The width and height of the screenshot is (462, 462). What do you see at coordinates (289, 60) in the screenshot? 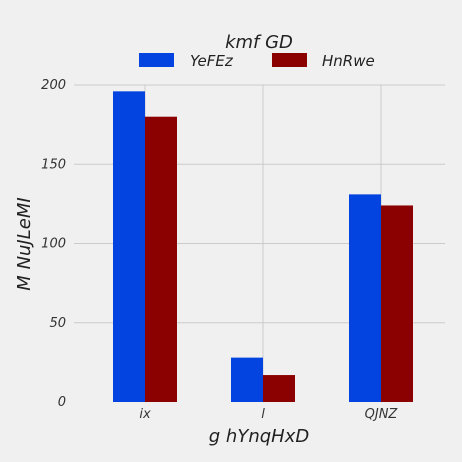
I see `legend-swatch-hnrwe` at bounding box center [289, 60].